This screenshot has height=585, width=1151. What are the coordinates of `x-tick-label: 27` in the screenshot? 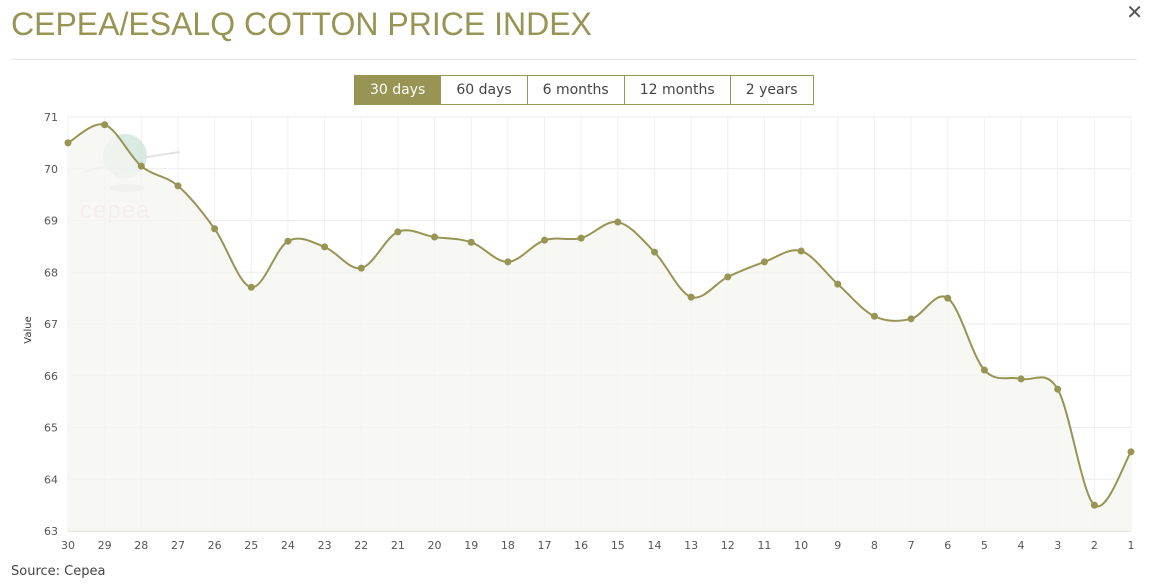 It's located at (178, 545).